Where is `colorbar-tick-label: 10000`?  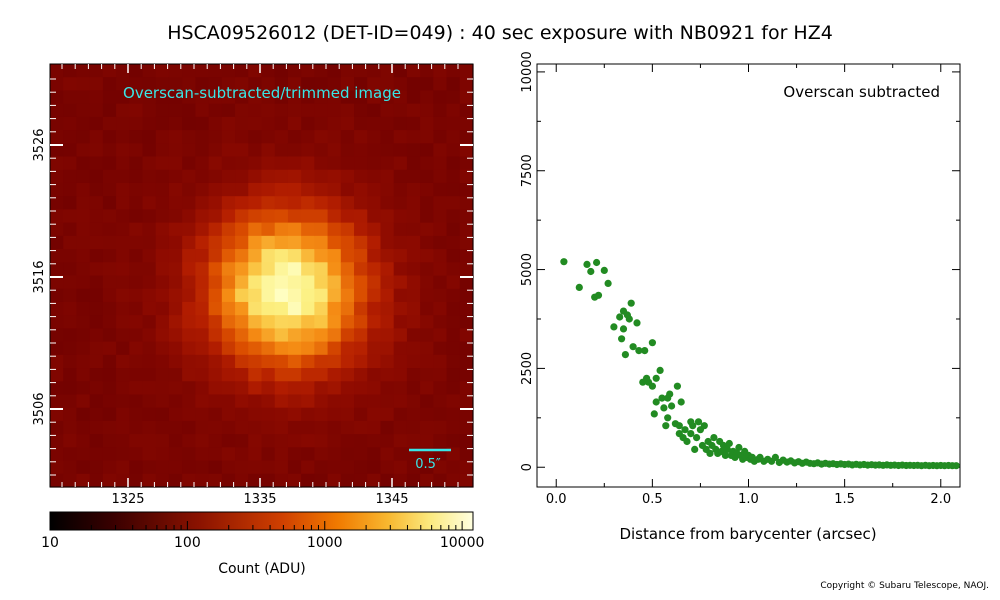 colorbar-tick-label: 10000 is located at coordinates (462, 543).